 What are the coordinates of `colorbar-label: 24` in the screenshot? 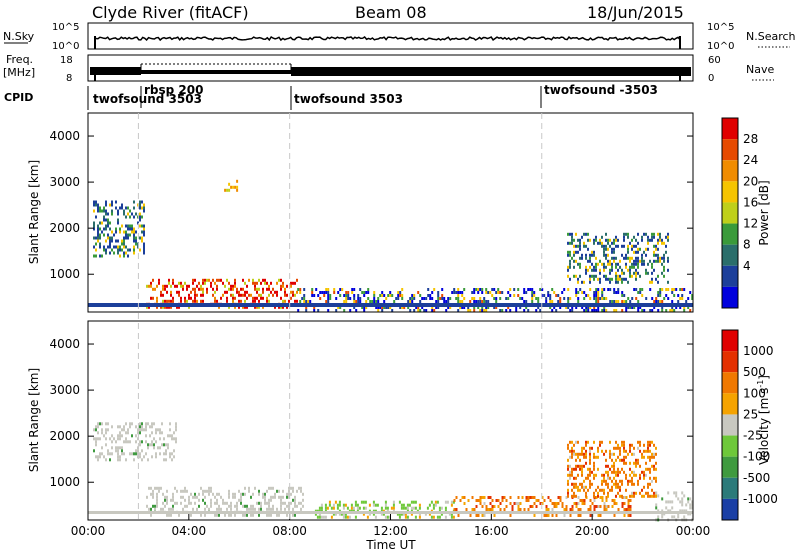 It's located at (750, 160).